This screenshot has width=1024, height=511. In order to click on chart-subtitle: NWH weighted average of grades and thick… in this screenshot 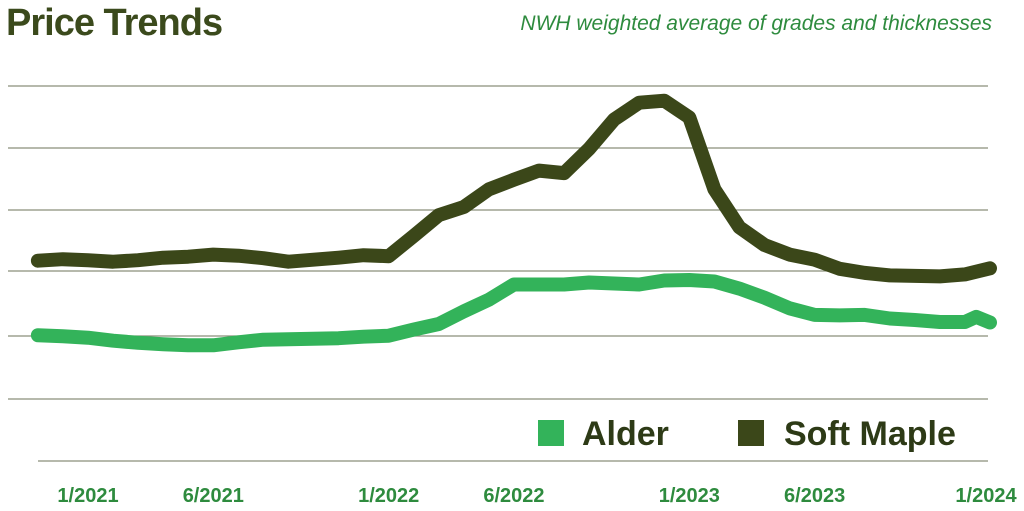, I will do `click(756, 23)`.